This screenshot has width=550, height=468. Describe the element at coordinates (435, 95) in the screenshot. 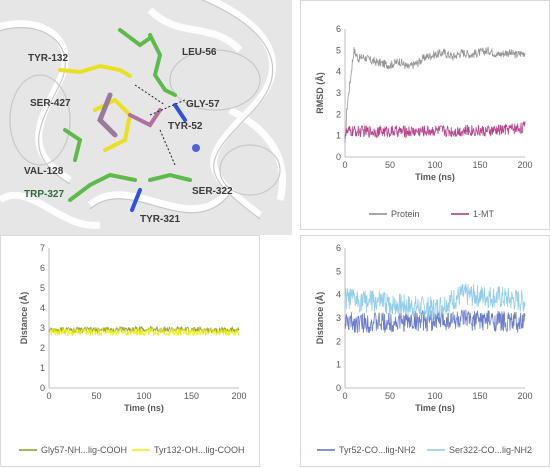

I see `series-line-protein` at that location.